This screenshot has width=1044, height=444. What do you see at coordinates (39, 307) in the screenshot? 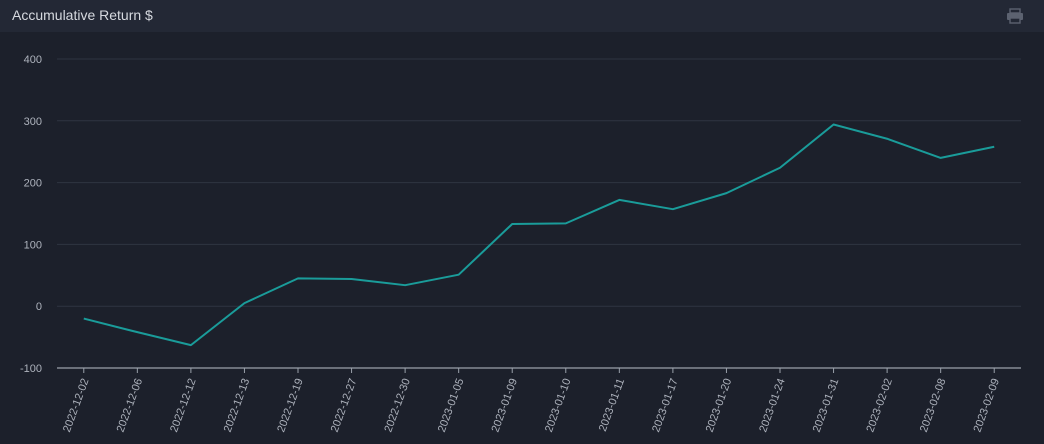
I see `y-tick-label: 0` at bounding box center [39, 307].